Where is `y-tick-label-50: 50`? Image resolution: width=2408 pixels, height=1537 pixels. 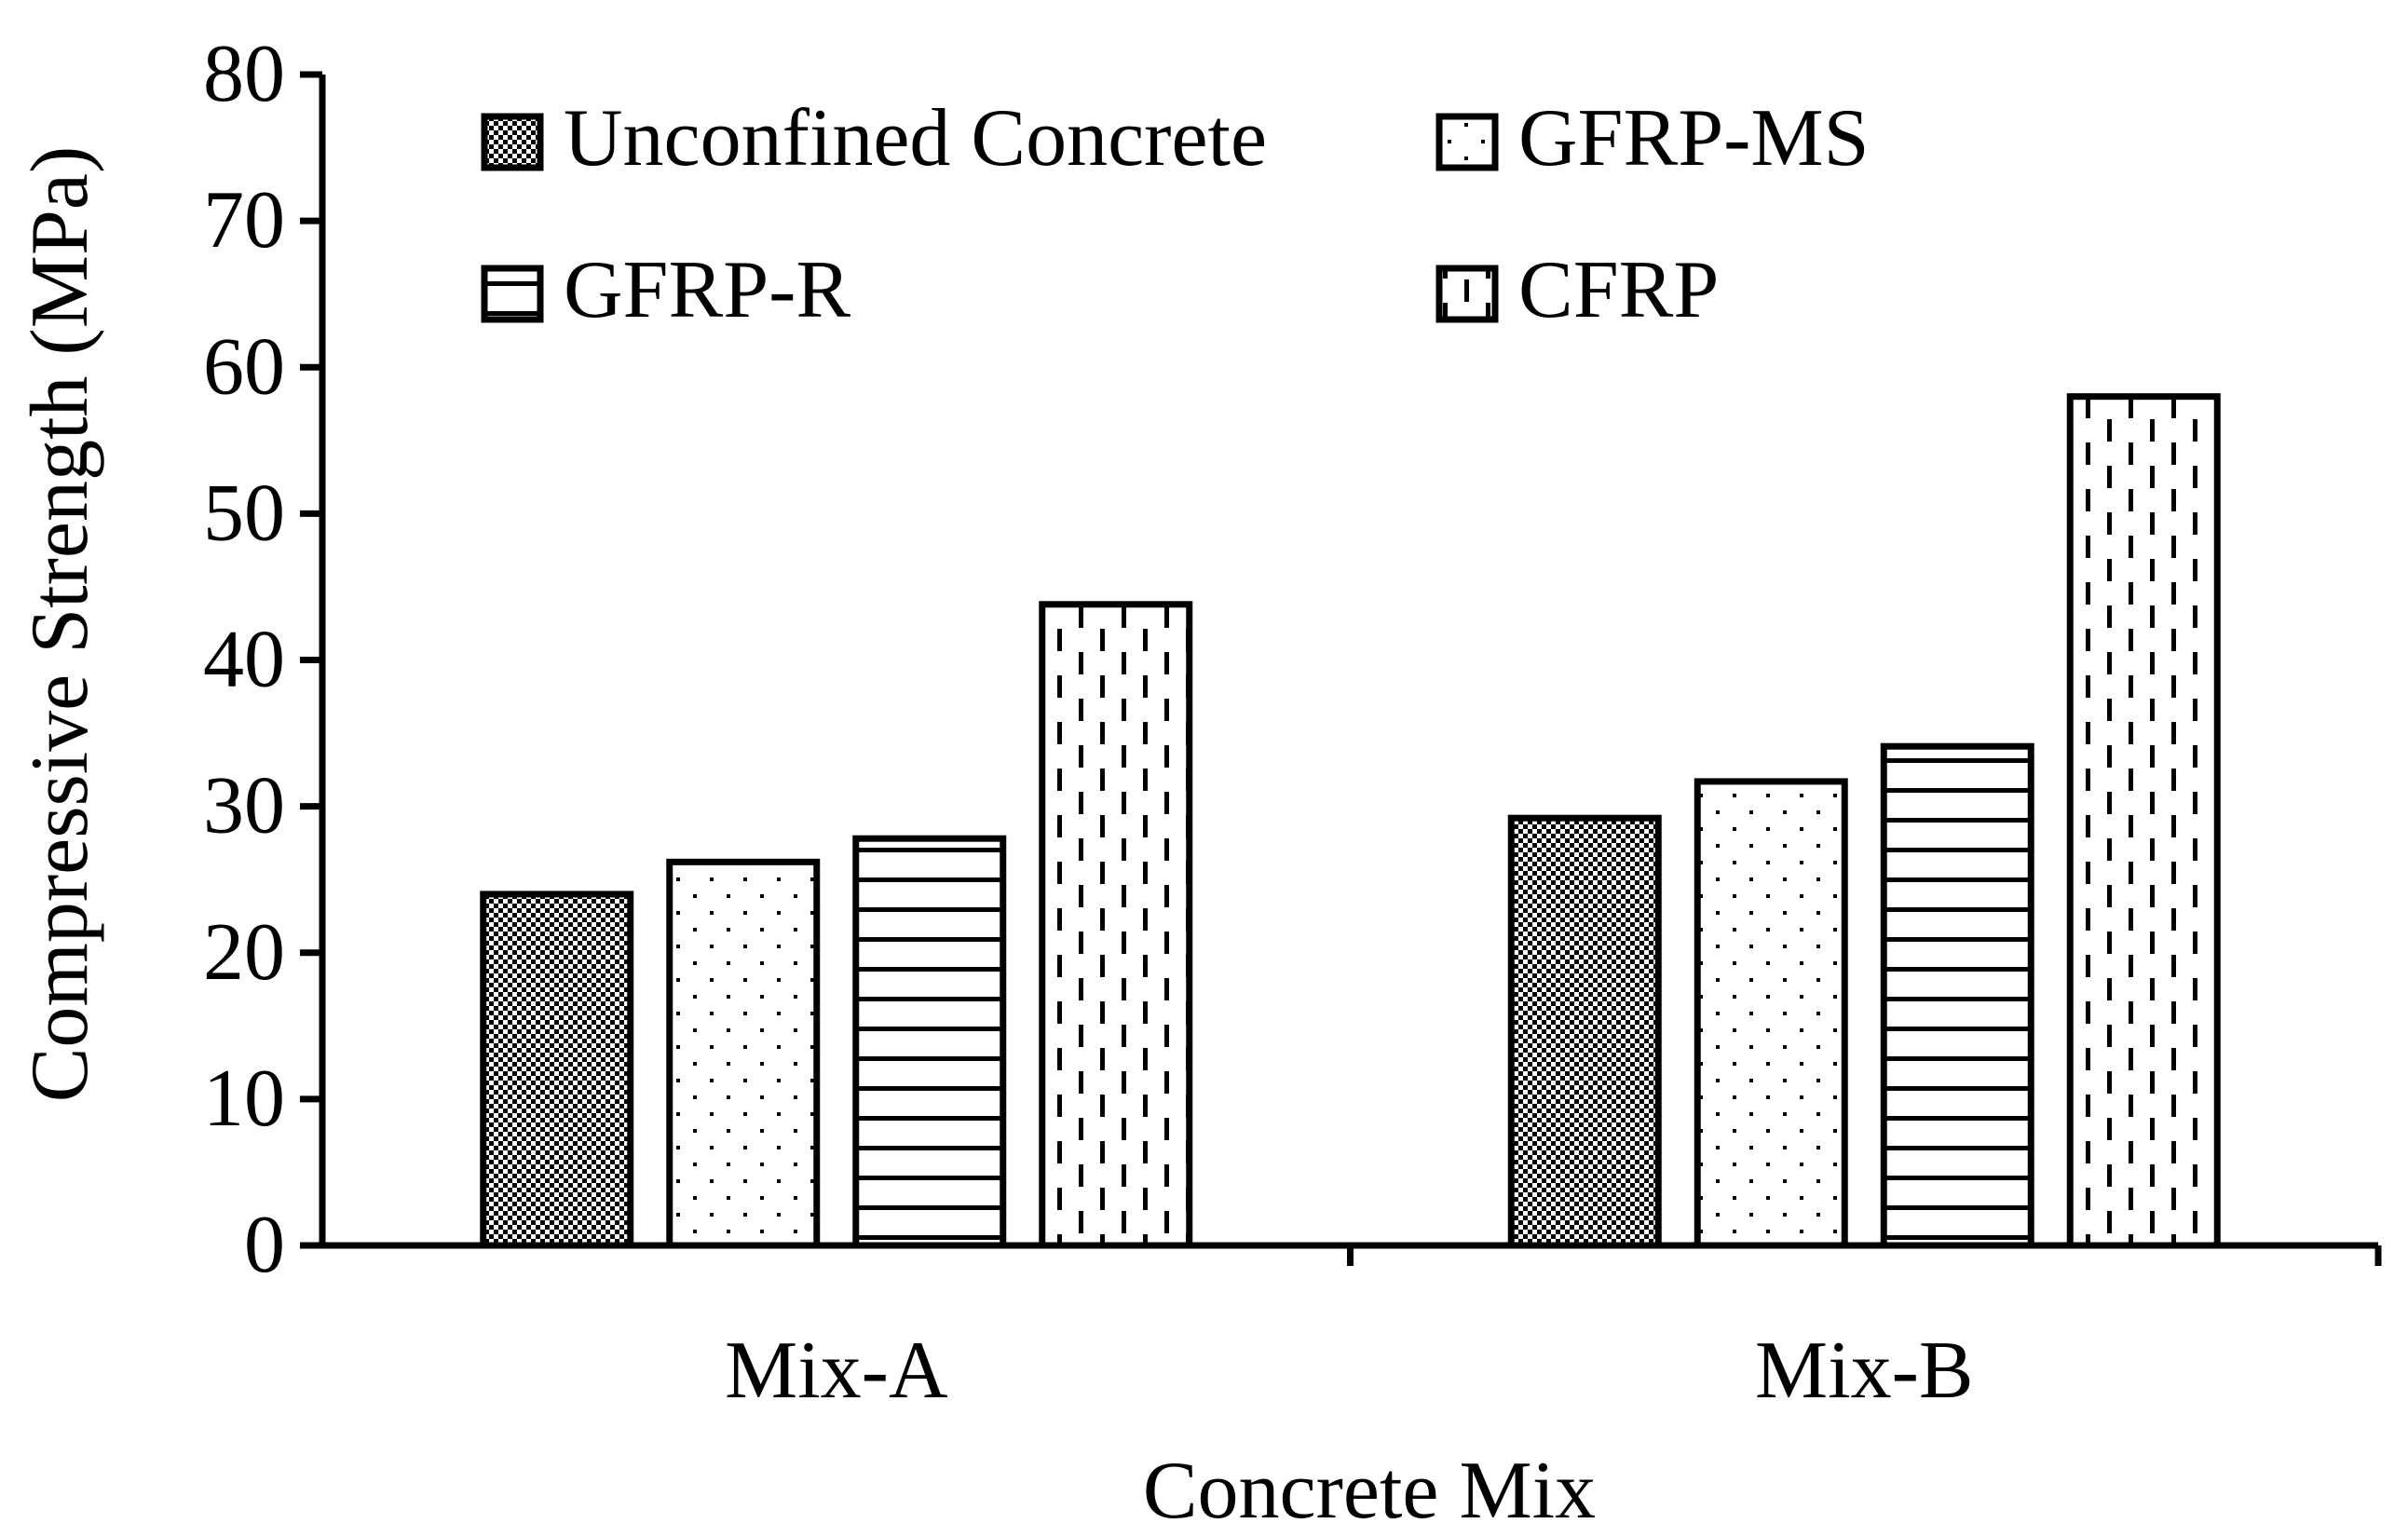
y-tick-label-50: 50 is located at coordinates (244, 513).